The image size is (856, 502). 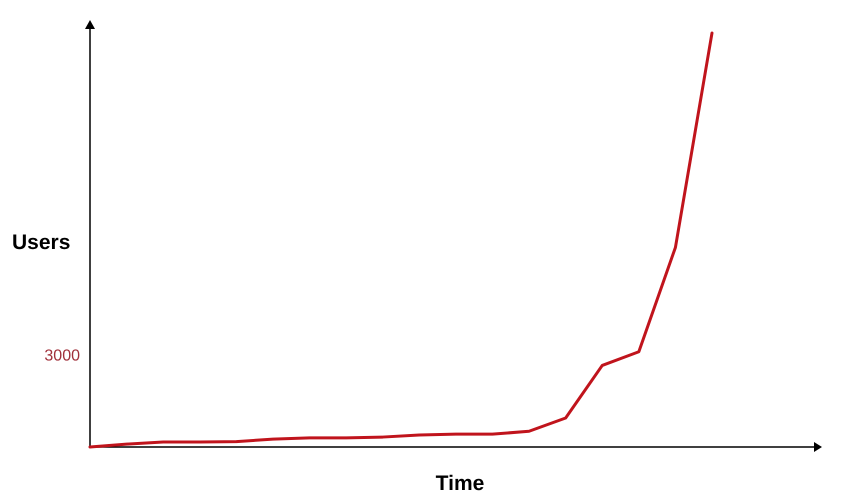 I want to click on x-axis-title: Time, so click(x=460, y=483).